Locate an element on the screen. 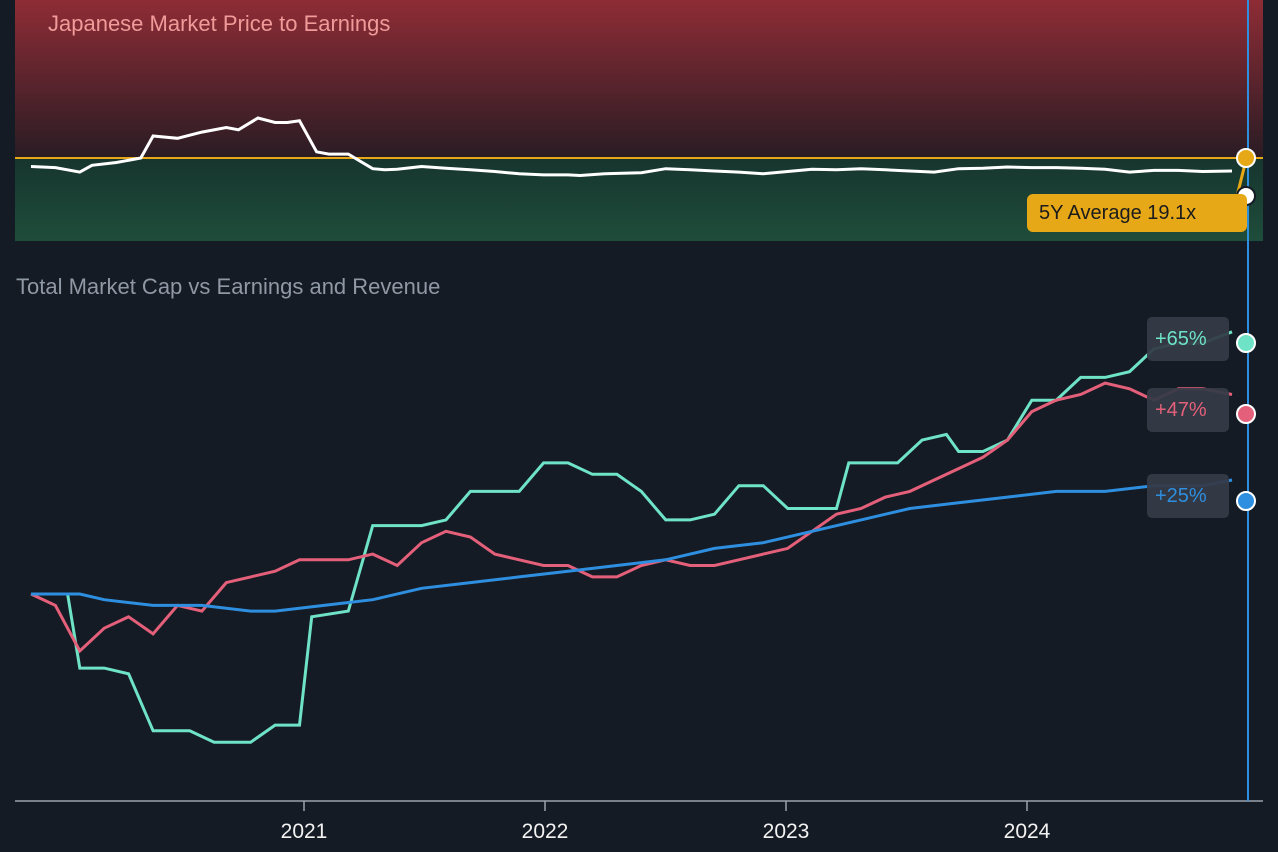  market-cap-chart-title: Total Market Cap vs Earnings and Revenue is located at coordinates (228, 286).